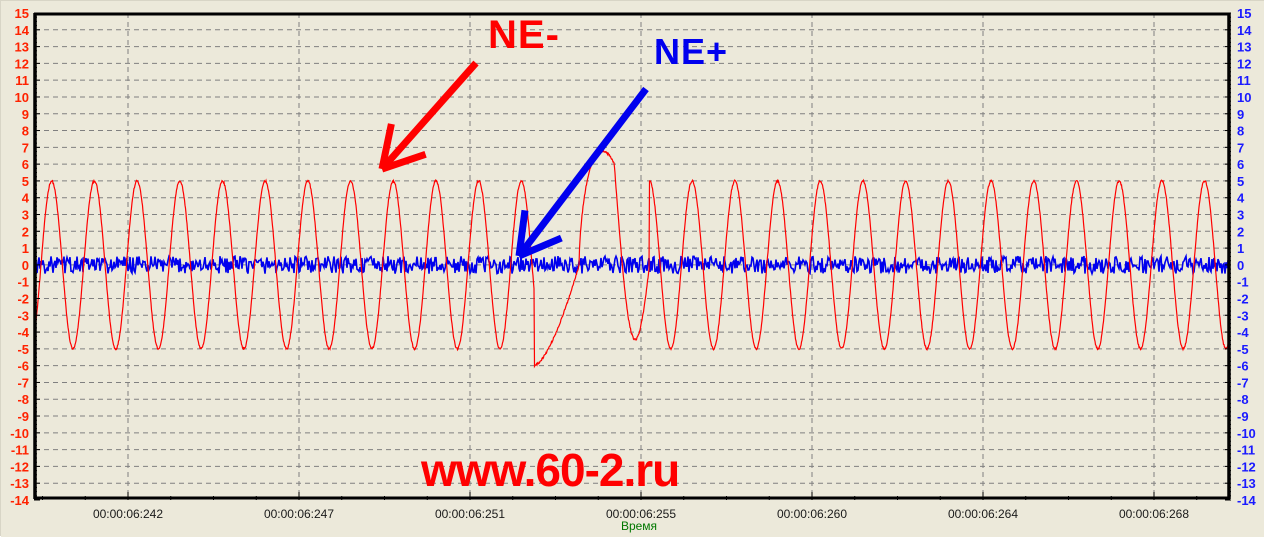 The height and width of the screenshot is (537, 1264). I want to click on y-axis-left-tick-label: 4, so click(26, 198).